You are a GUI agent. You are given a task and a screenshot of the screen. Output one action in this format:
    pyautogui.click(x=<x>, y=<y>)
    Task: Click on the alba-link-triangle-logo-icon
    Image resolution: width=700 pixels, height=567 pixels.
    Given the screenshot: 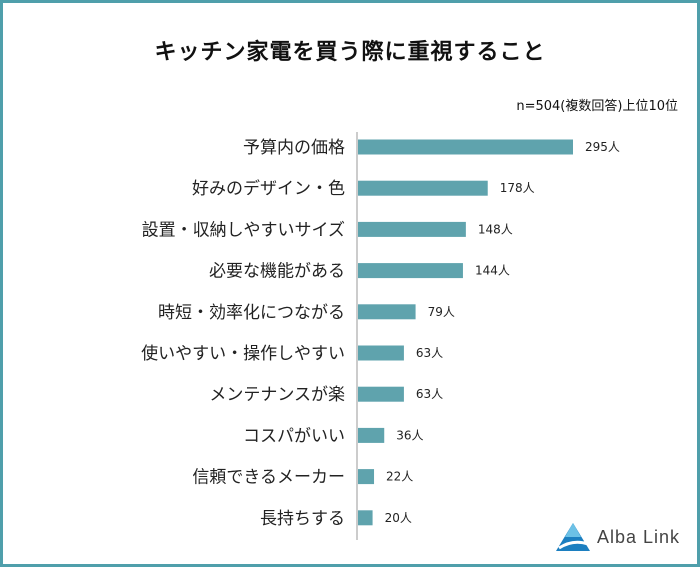 What is the action you would take?
    pyautogui.click(x=572, y=537)
    